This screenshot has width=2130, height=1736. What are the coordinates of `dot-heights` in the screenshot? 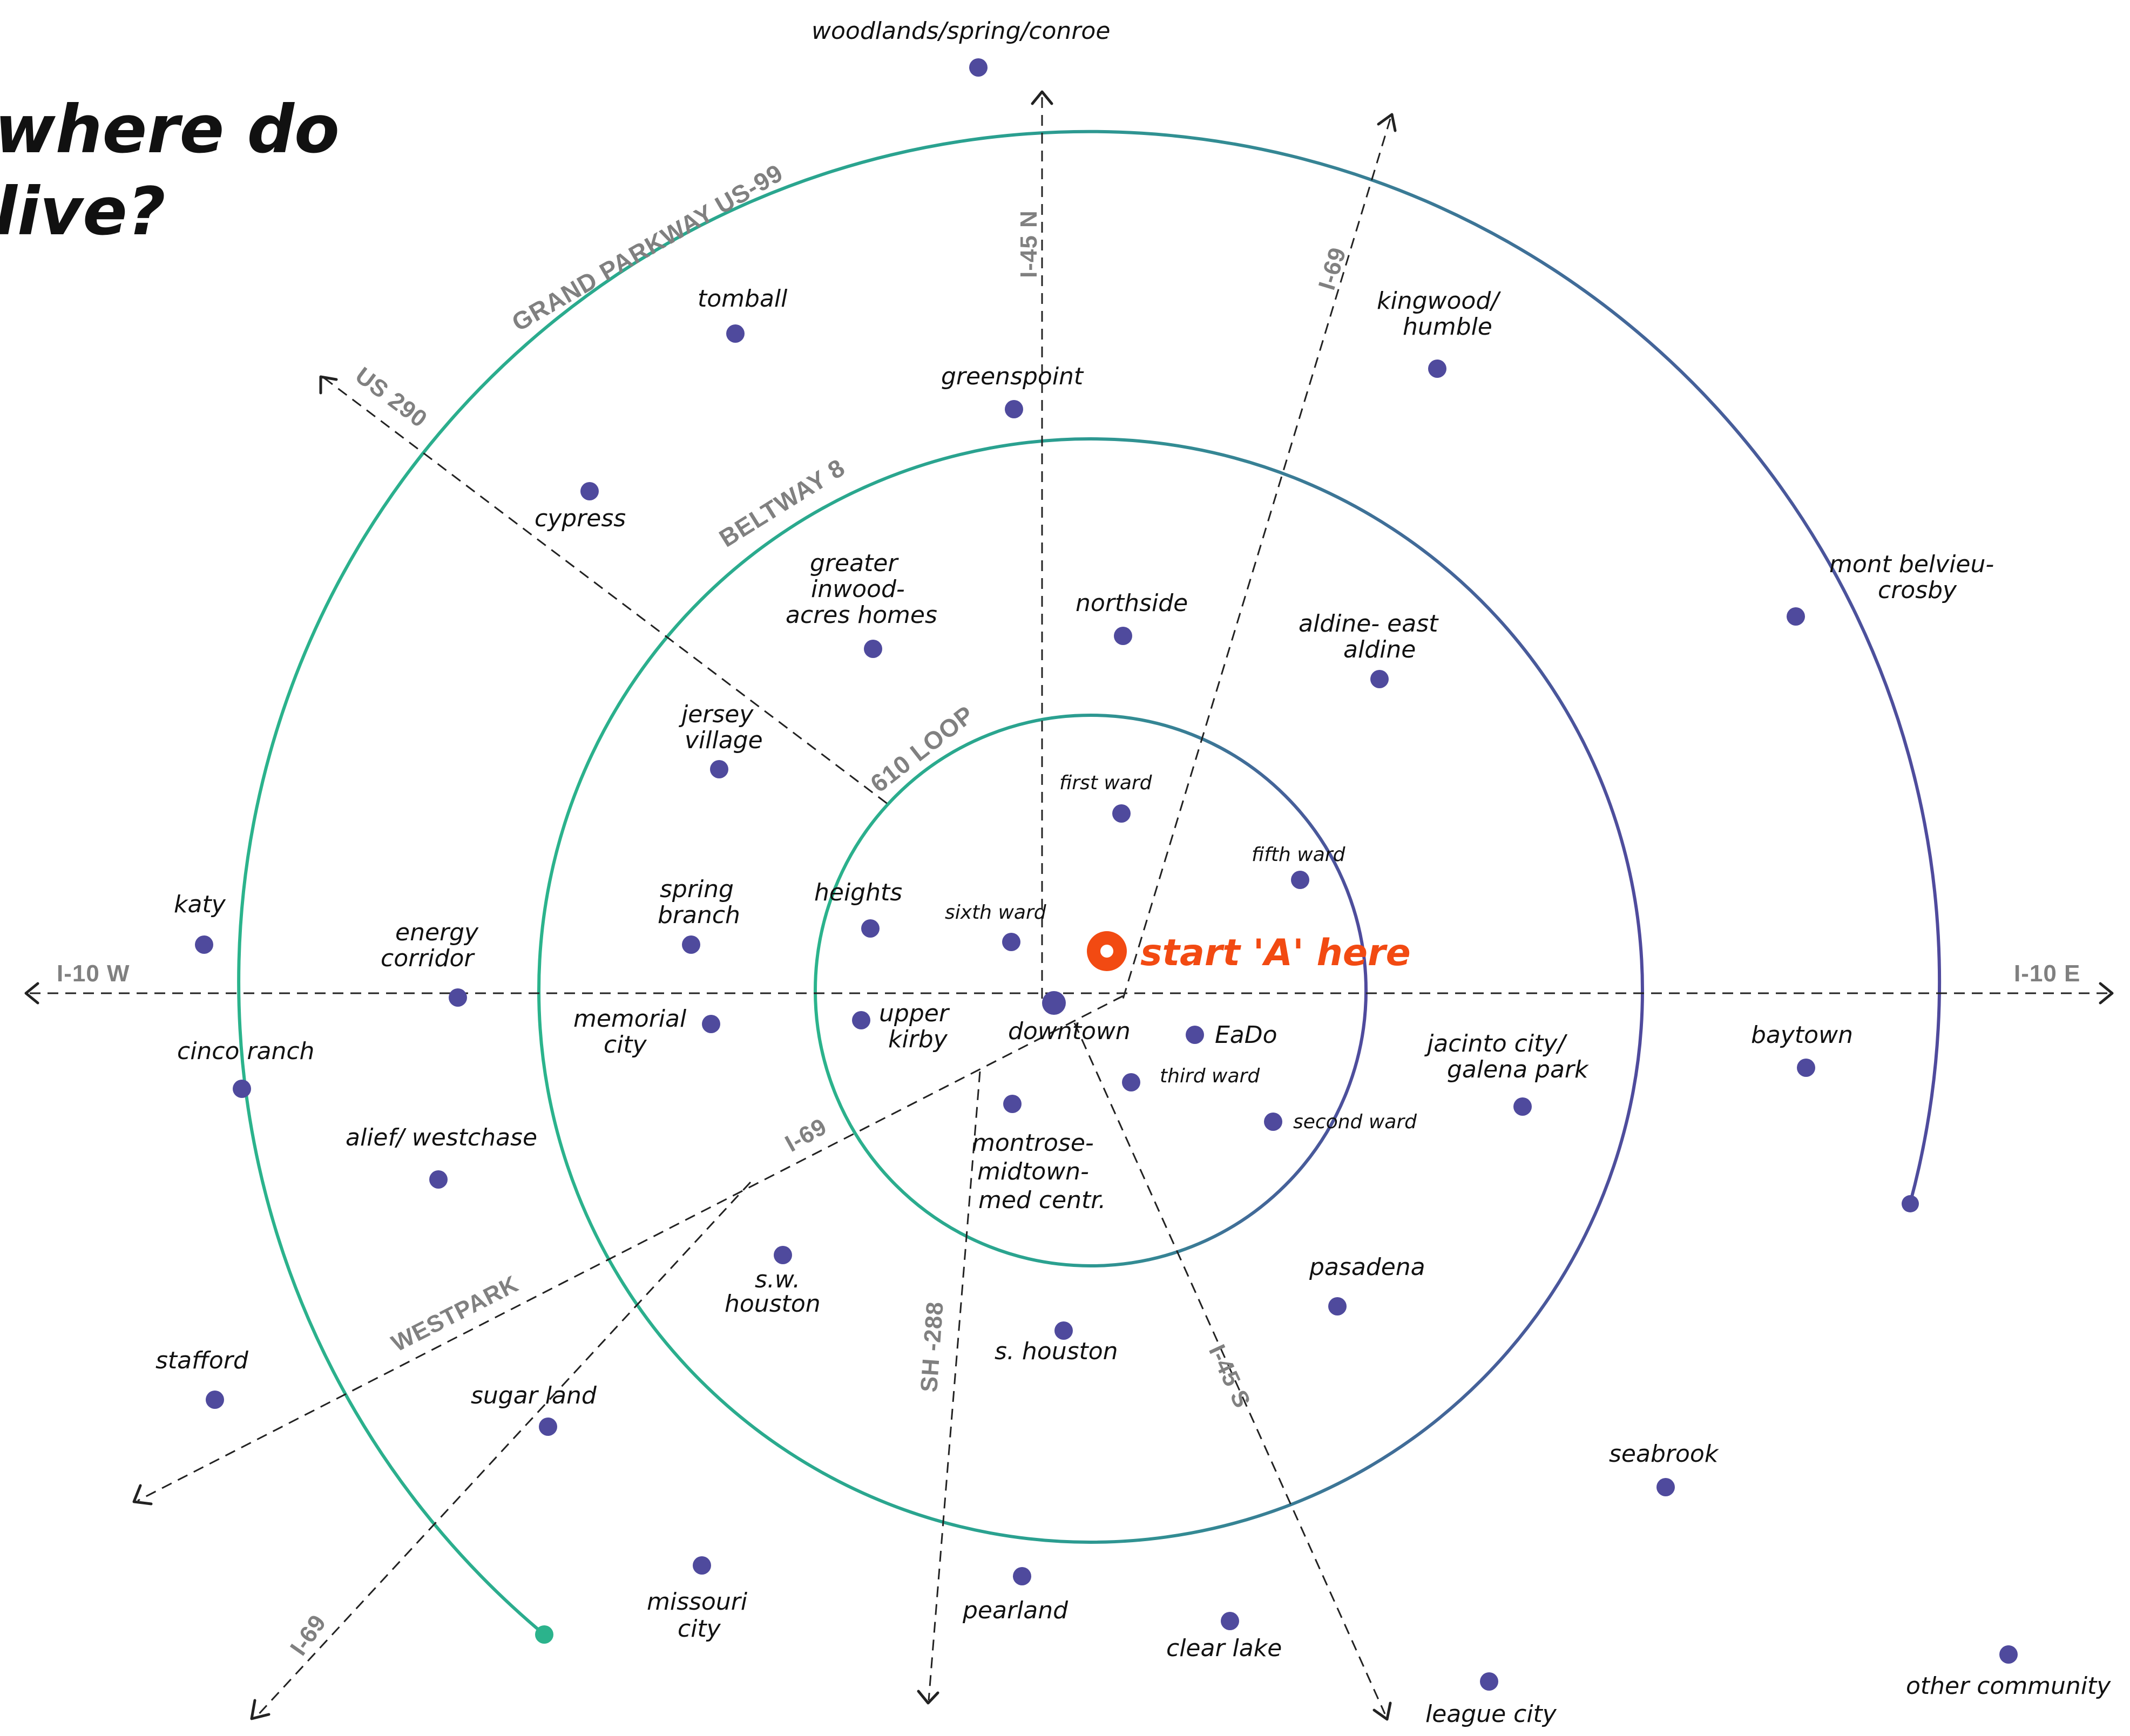 It's located at (870, 929).